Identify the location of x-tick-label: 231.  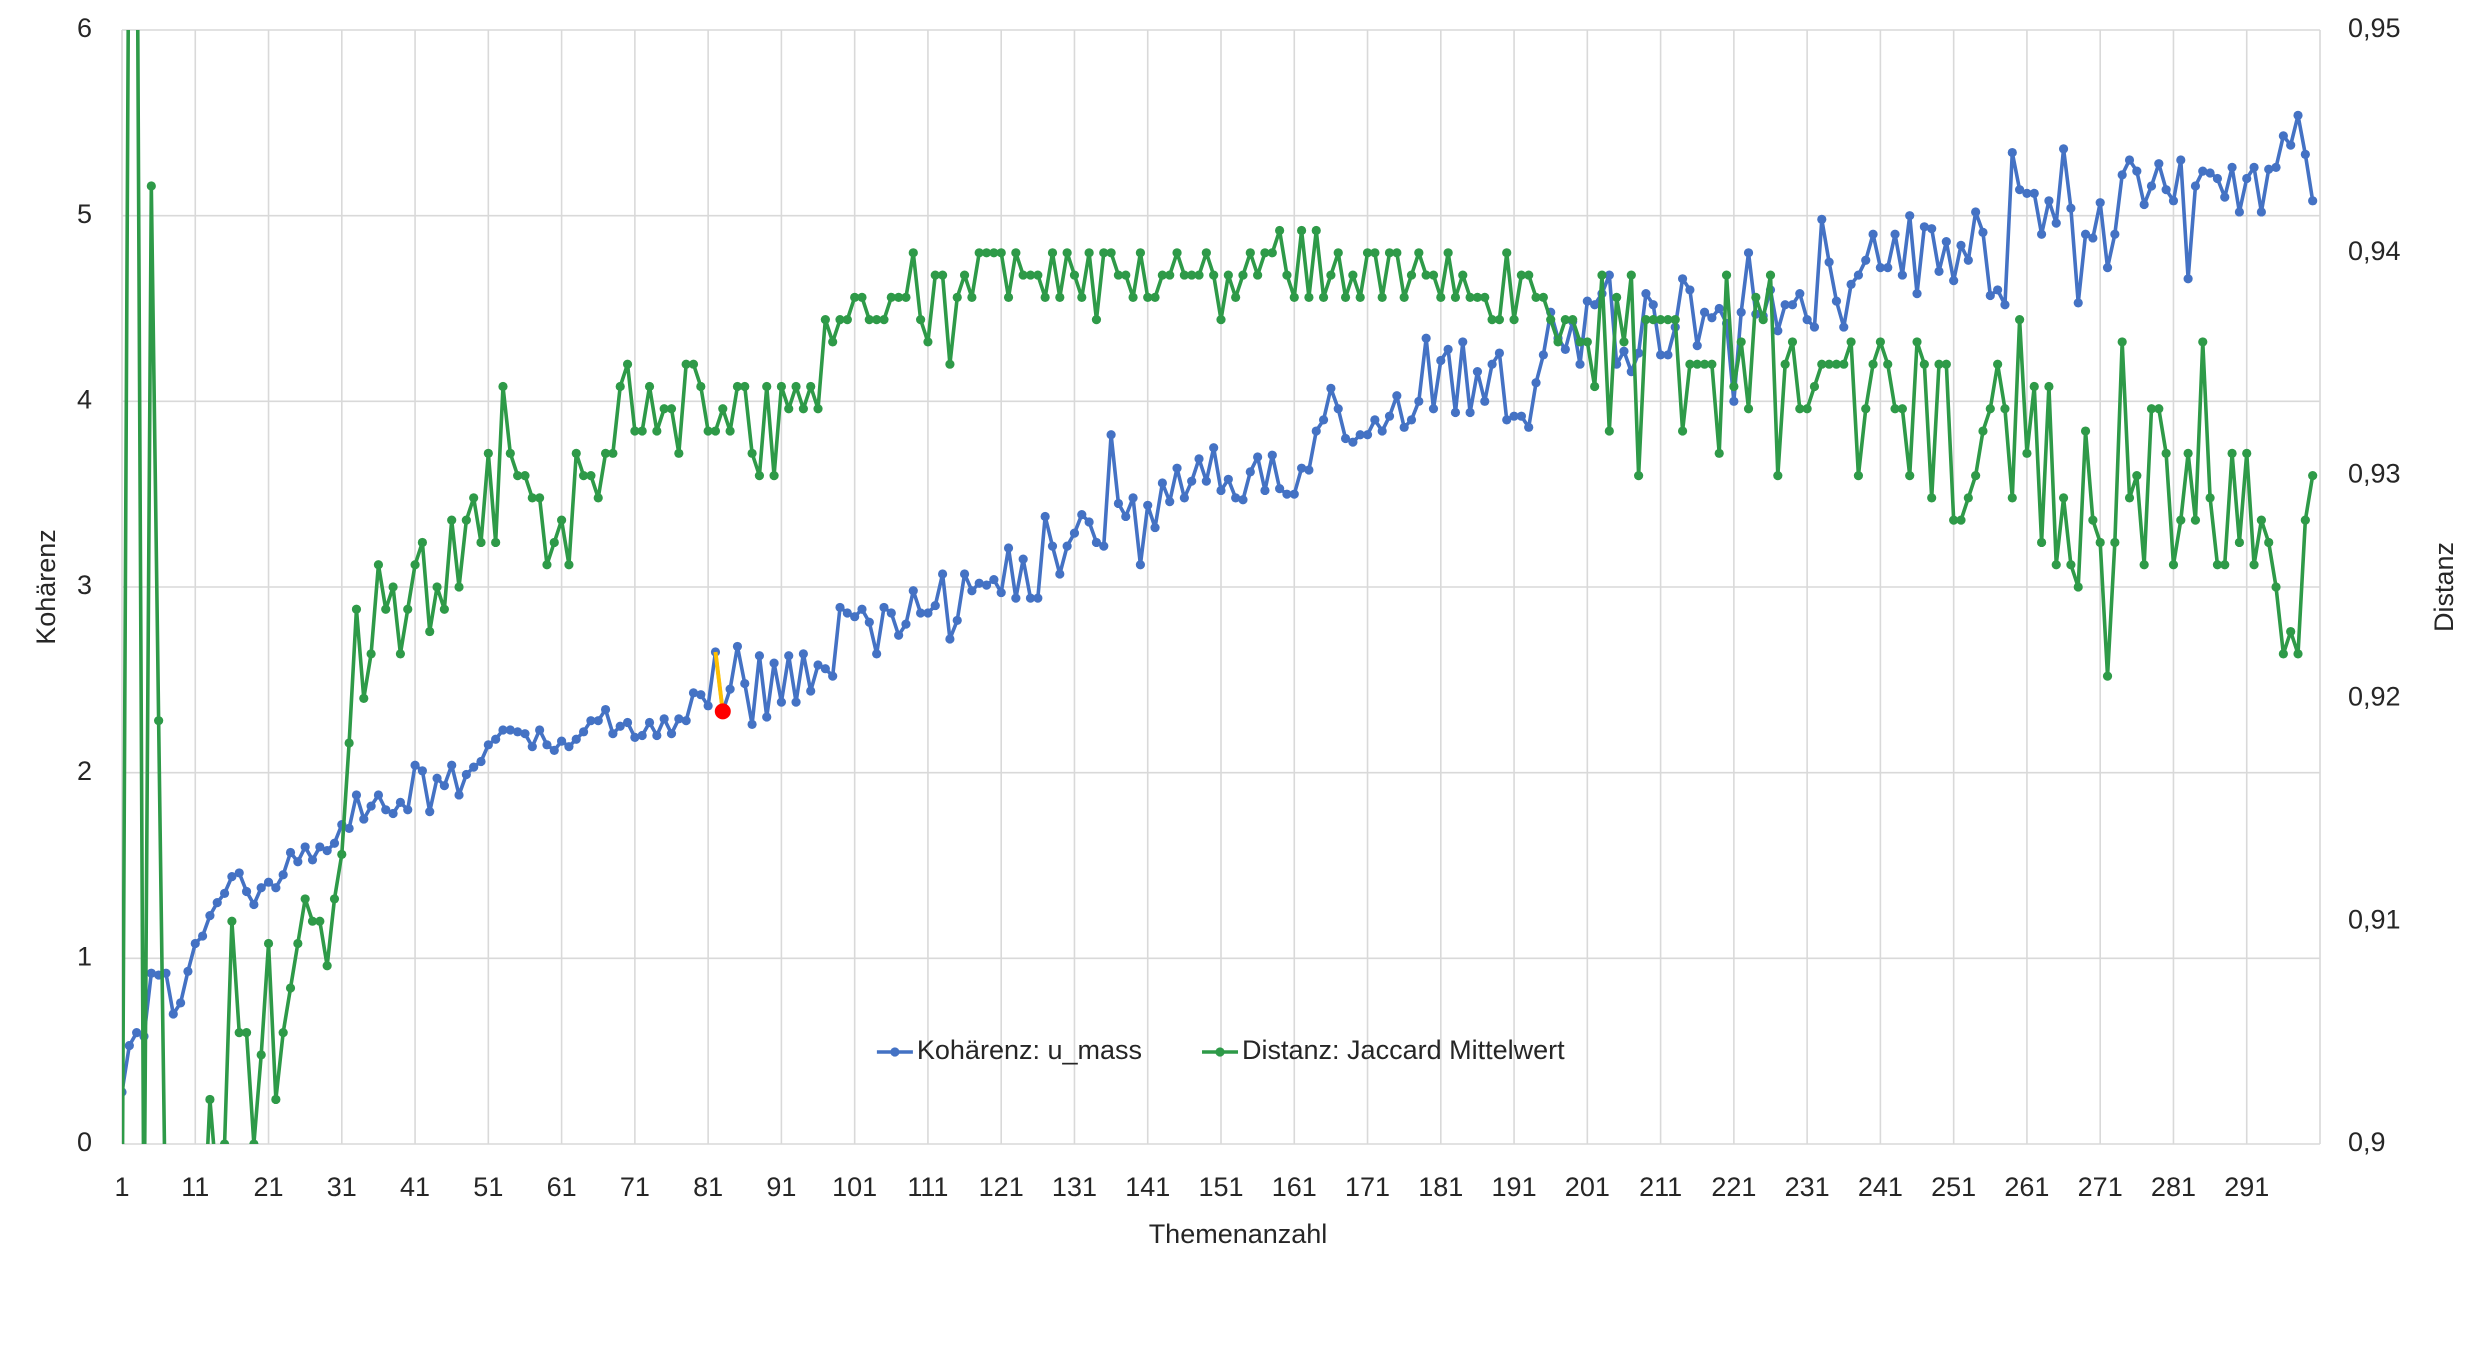
(1807, 1187).